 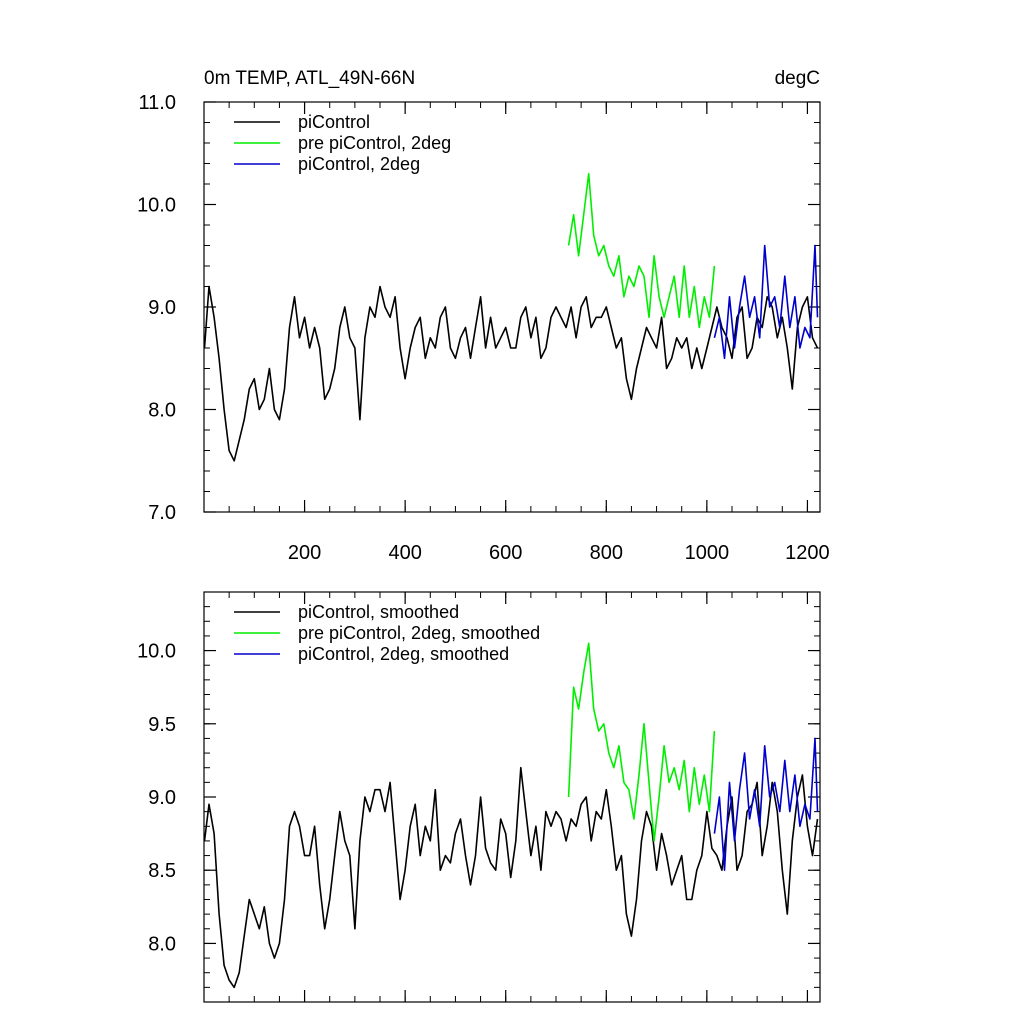 What do you see at coordinates (304, 553) in the screenshot?
I see `x-tick-label: 200` at bounding box center [304, 553].